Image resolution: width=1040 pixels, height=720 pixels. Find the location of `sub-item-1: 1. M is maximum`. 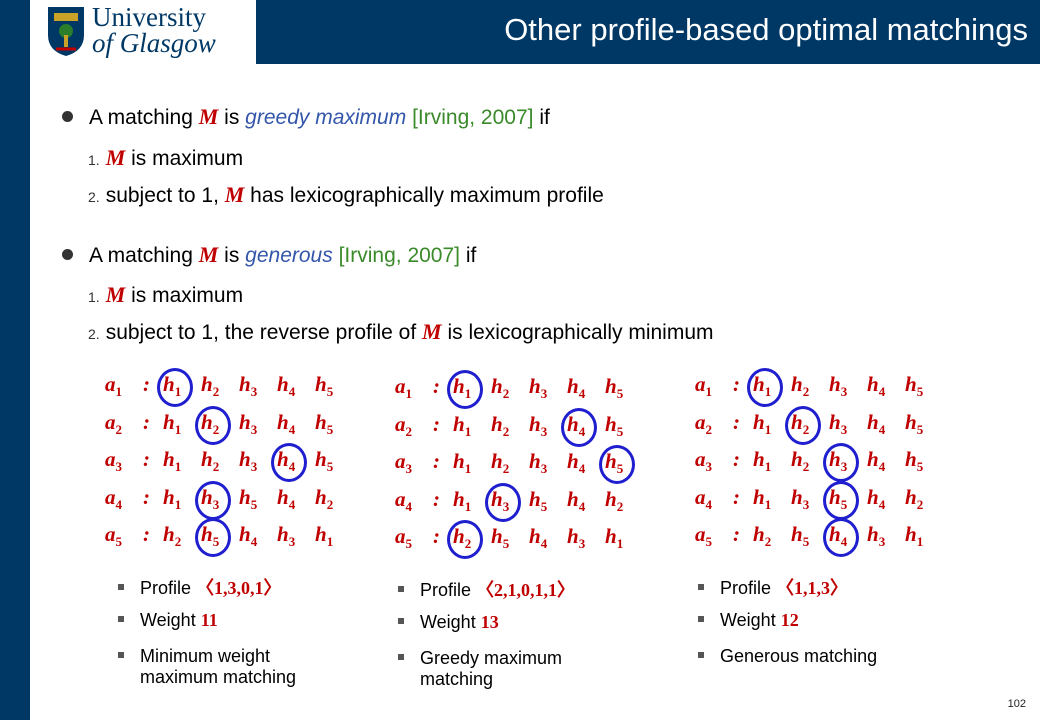

sub-item-1: 1. M is maximum is located at coordinates (165, 295).